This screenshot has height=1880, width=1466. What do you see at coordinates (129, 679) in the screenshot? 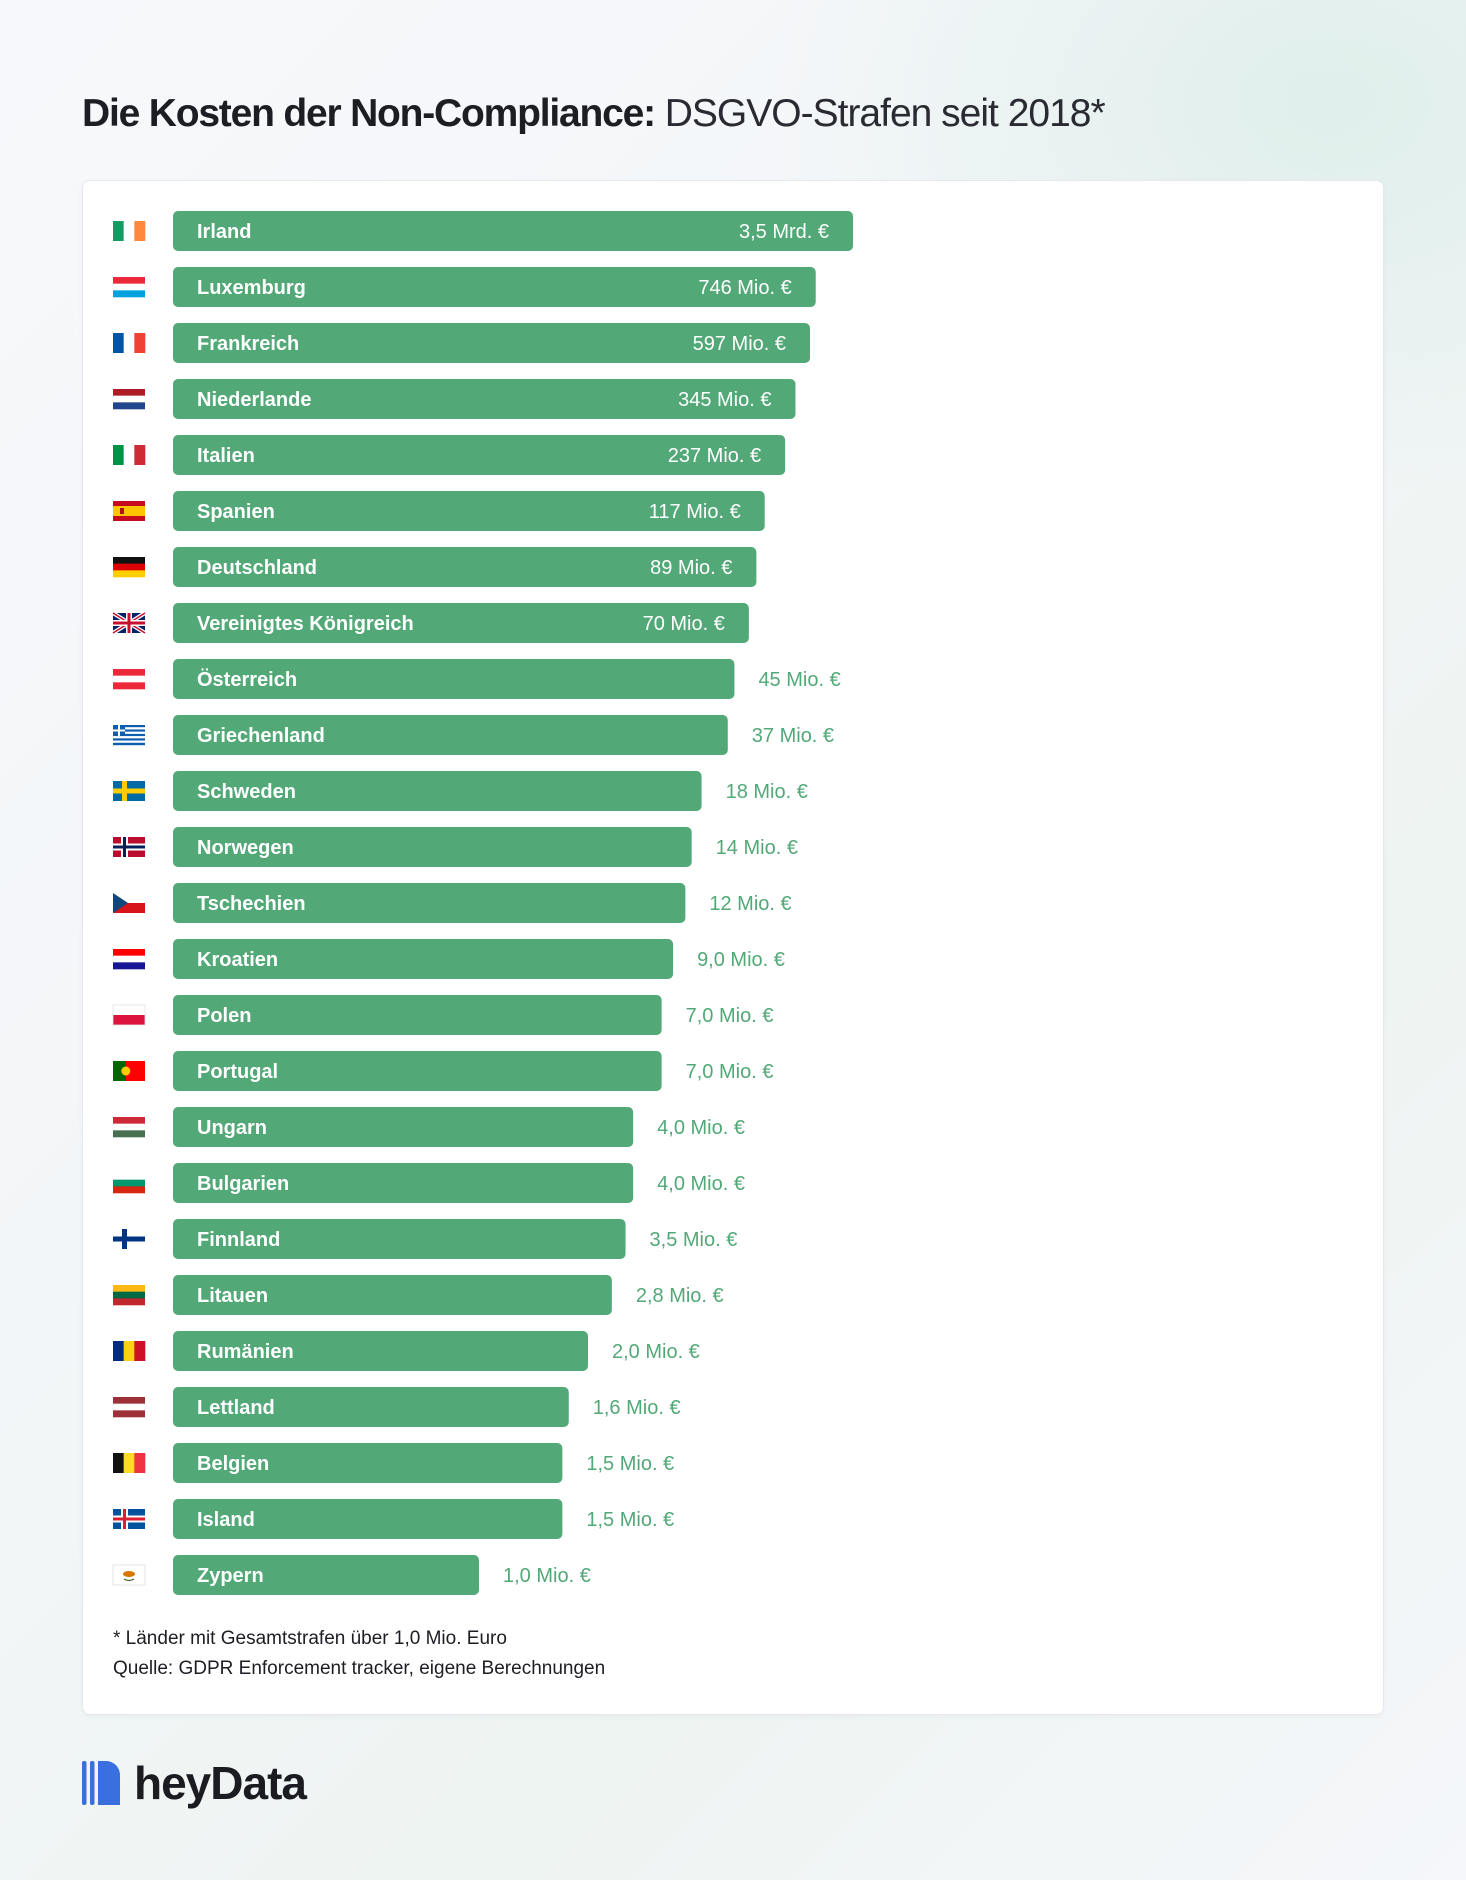
I see `flag-at-icon` at bounding box center [129, 679].